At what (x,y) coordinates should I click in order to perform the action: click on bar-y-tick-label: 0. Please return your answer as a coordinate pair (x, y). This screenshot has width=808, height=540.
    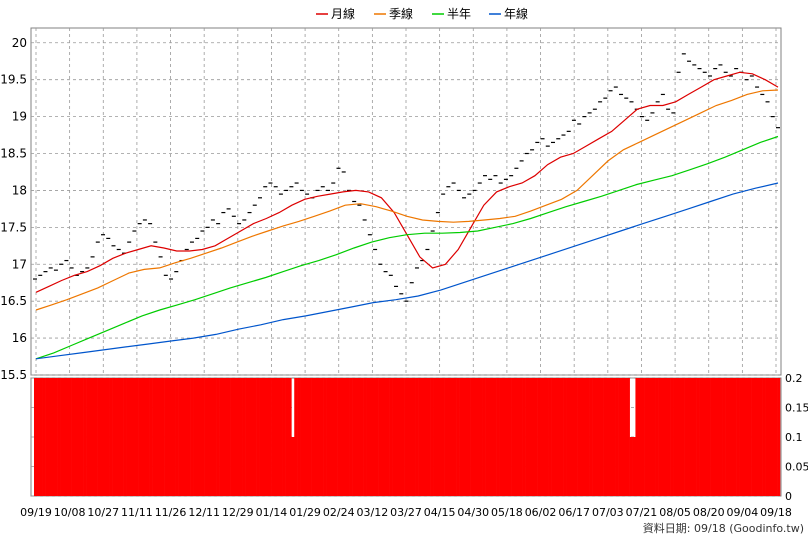
    Looking at the image, I should click on (788, 496).